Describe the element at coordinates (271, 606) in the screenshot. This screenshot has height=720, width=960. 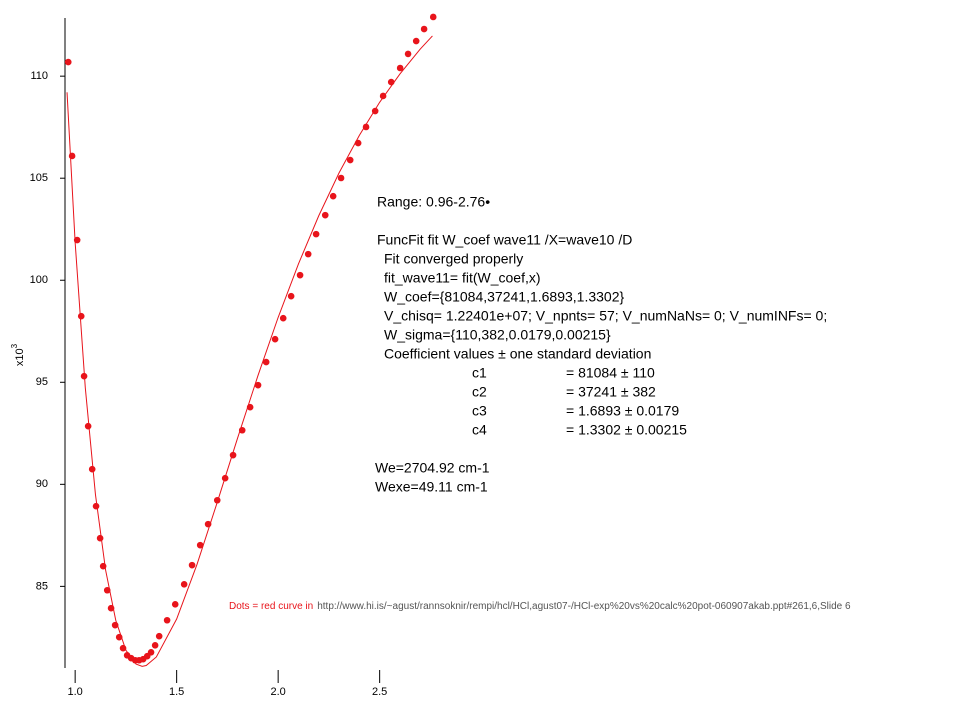
I see `footnote-text: Dots = red curve in` at that location.